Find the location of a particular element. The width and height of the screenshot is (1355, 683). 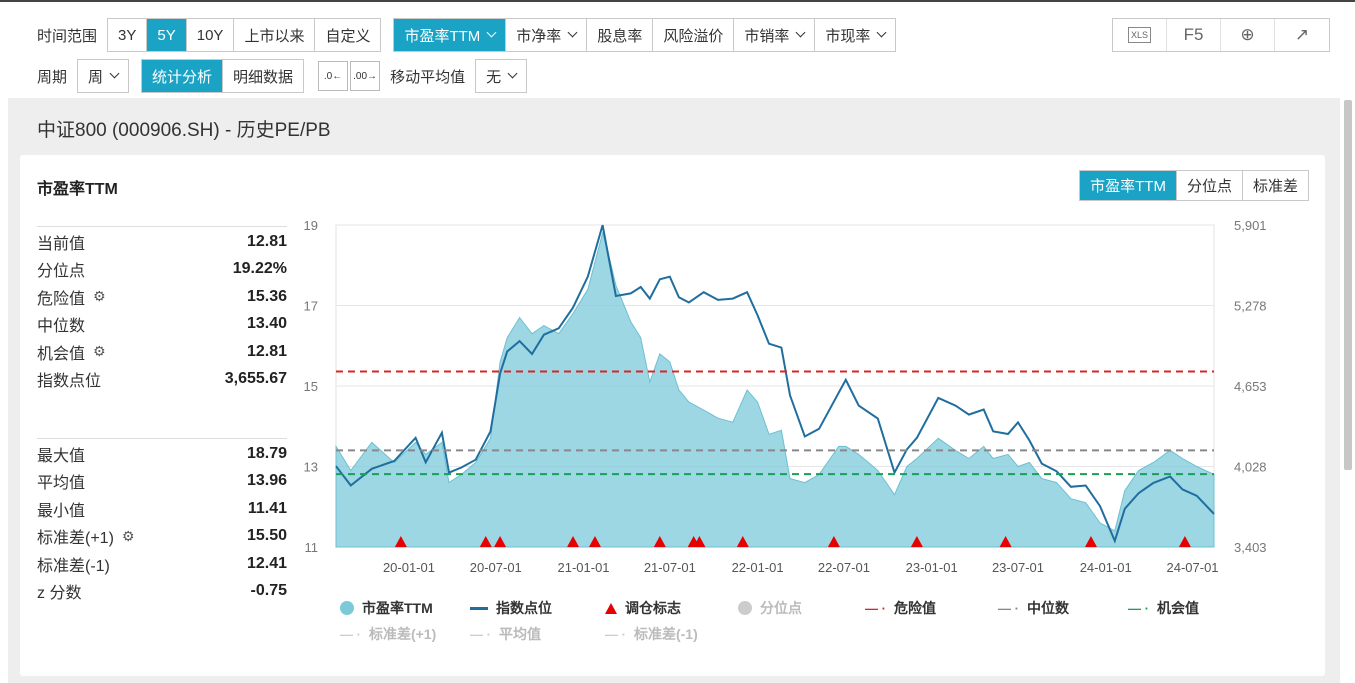

stat-label: 当前值 is located at coordinates (61, 244).